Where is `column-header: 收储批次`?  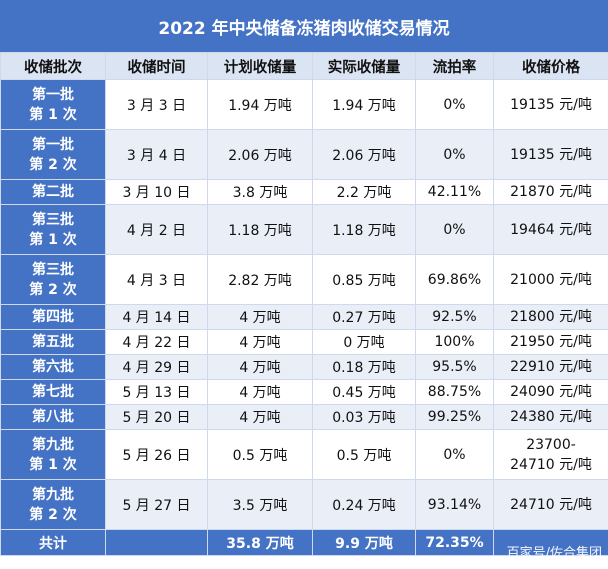
column-header: 收储批次 is located at coordinates (53, 66).